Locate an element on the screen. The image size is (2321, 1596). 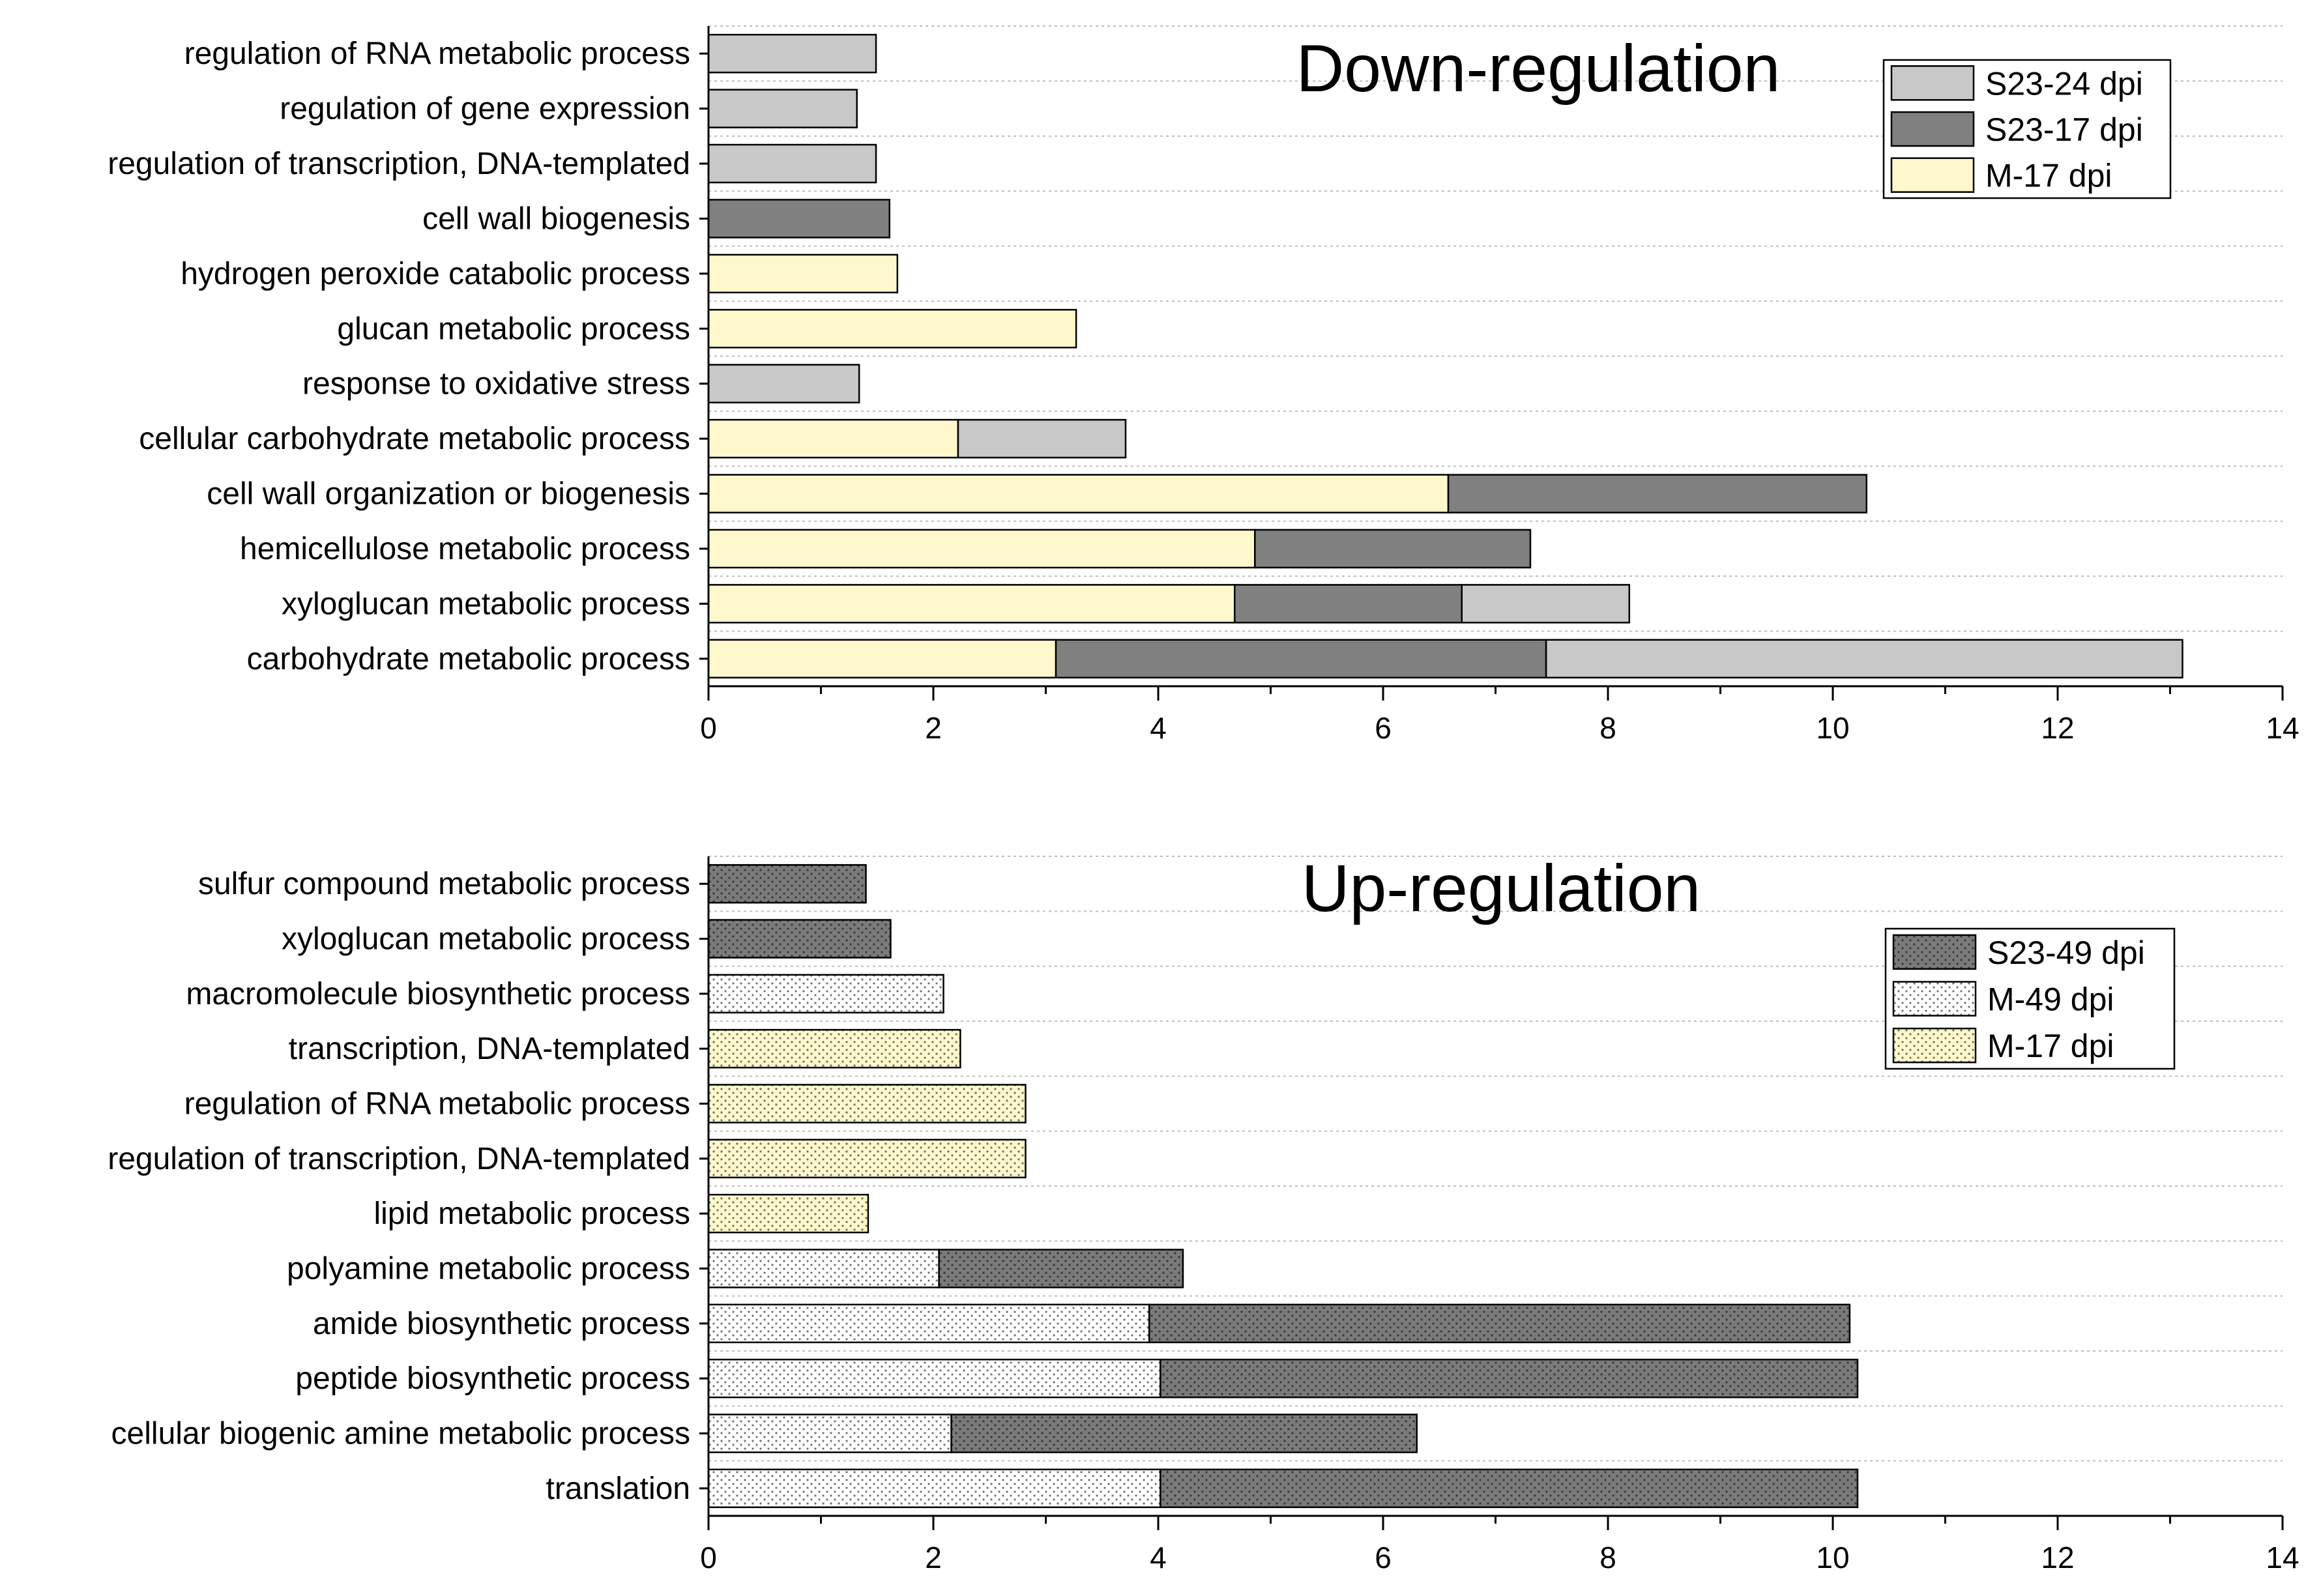
up-bar-texture-m-17-dpi-regulation-of-transcription-dna-templated is located at coordinates (867, 1158).